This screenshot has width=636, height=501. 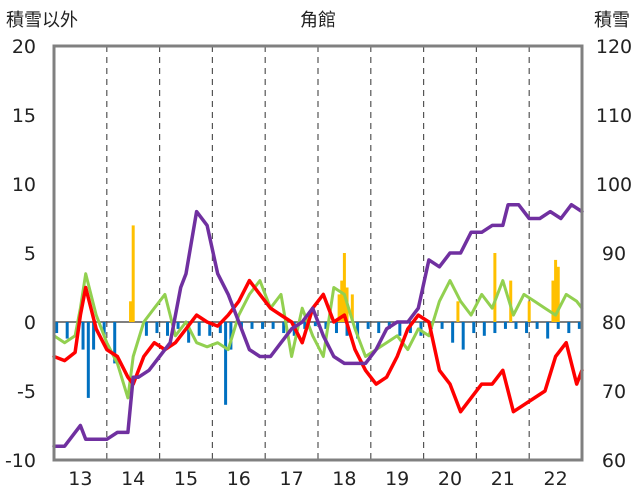 What do you see at coordinates (450, 479) in the screenshot?
I see `x-tick-label: 20` at bounding box center [450, 479].